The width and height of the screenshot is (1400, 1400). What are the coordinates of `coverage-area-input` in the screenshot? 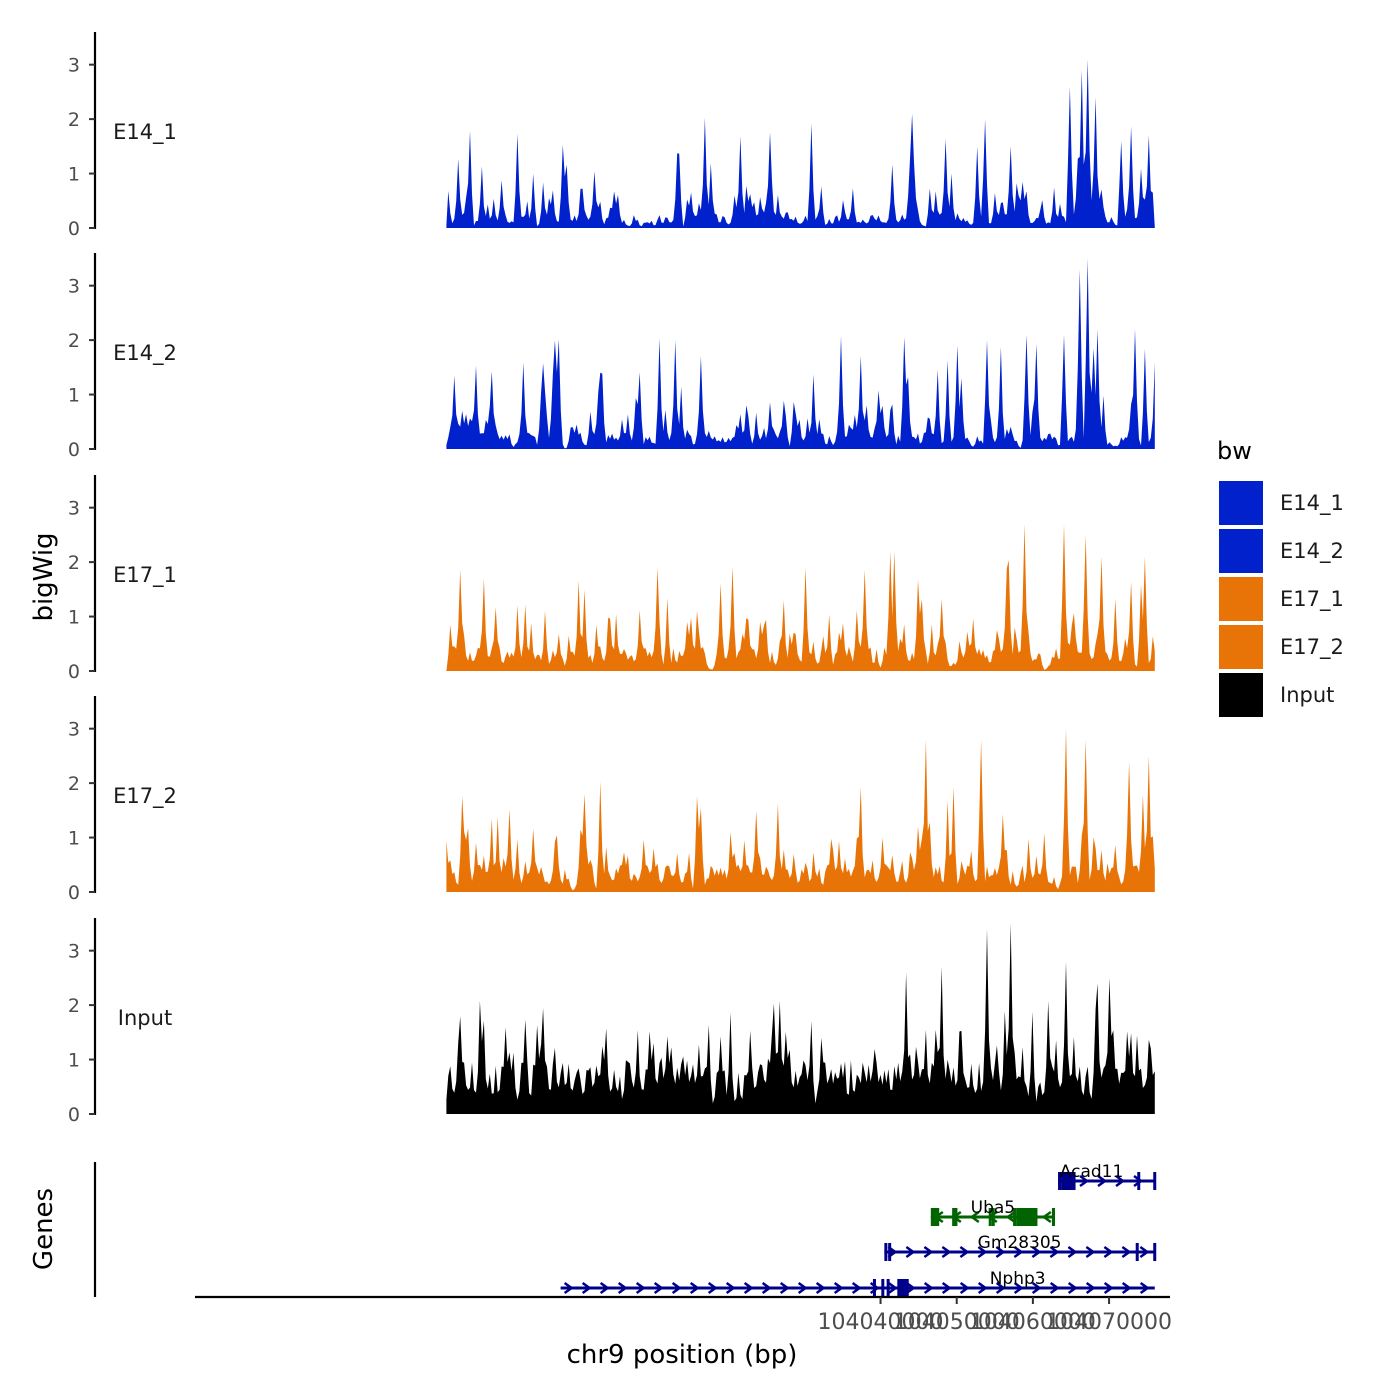 It's located at (800, 1018).